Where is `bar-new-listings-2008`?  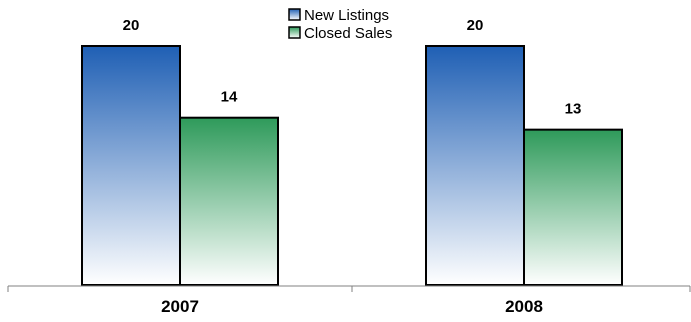
bar-new-listings-2008 is located at coordinates (475, 165).